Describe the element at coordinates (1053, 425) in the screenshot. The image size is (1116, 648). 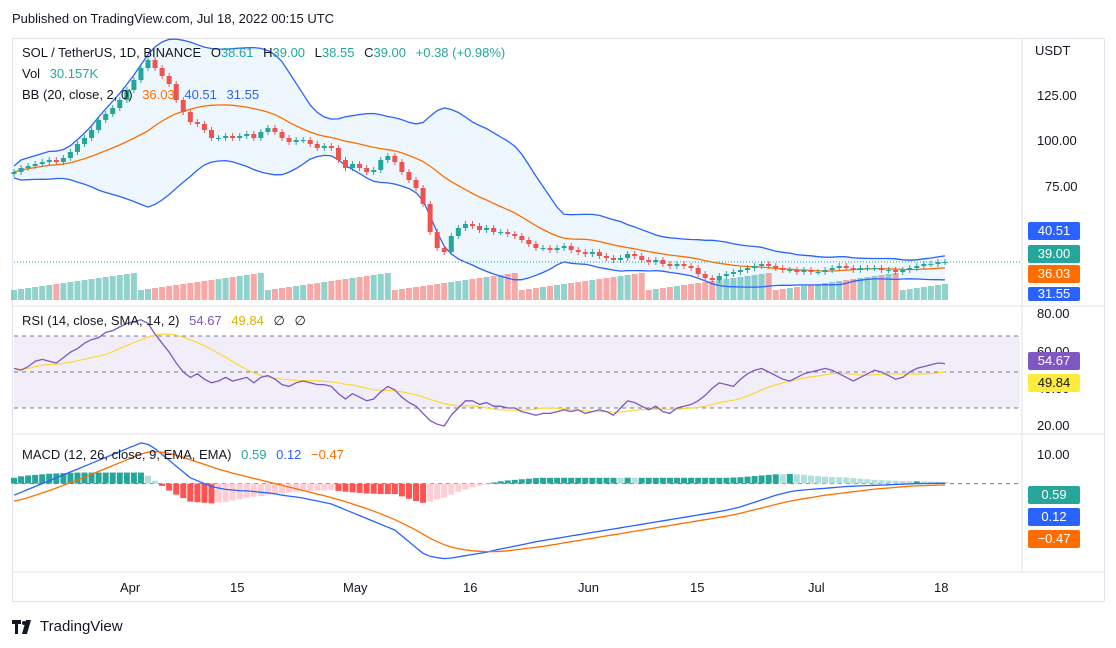
I see `rsi-tick: 20.00` at that location.